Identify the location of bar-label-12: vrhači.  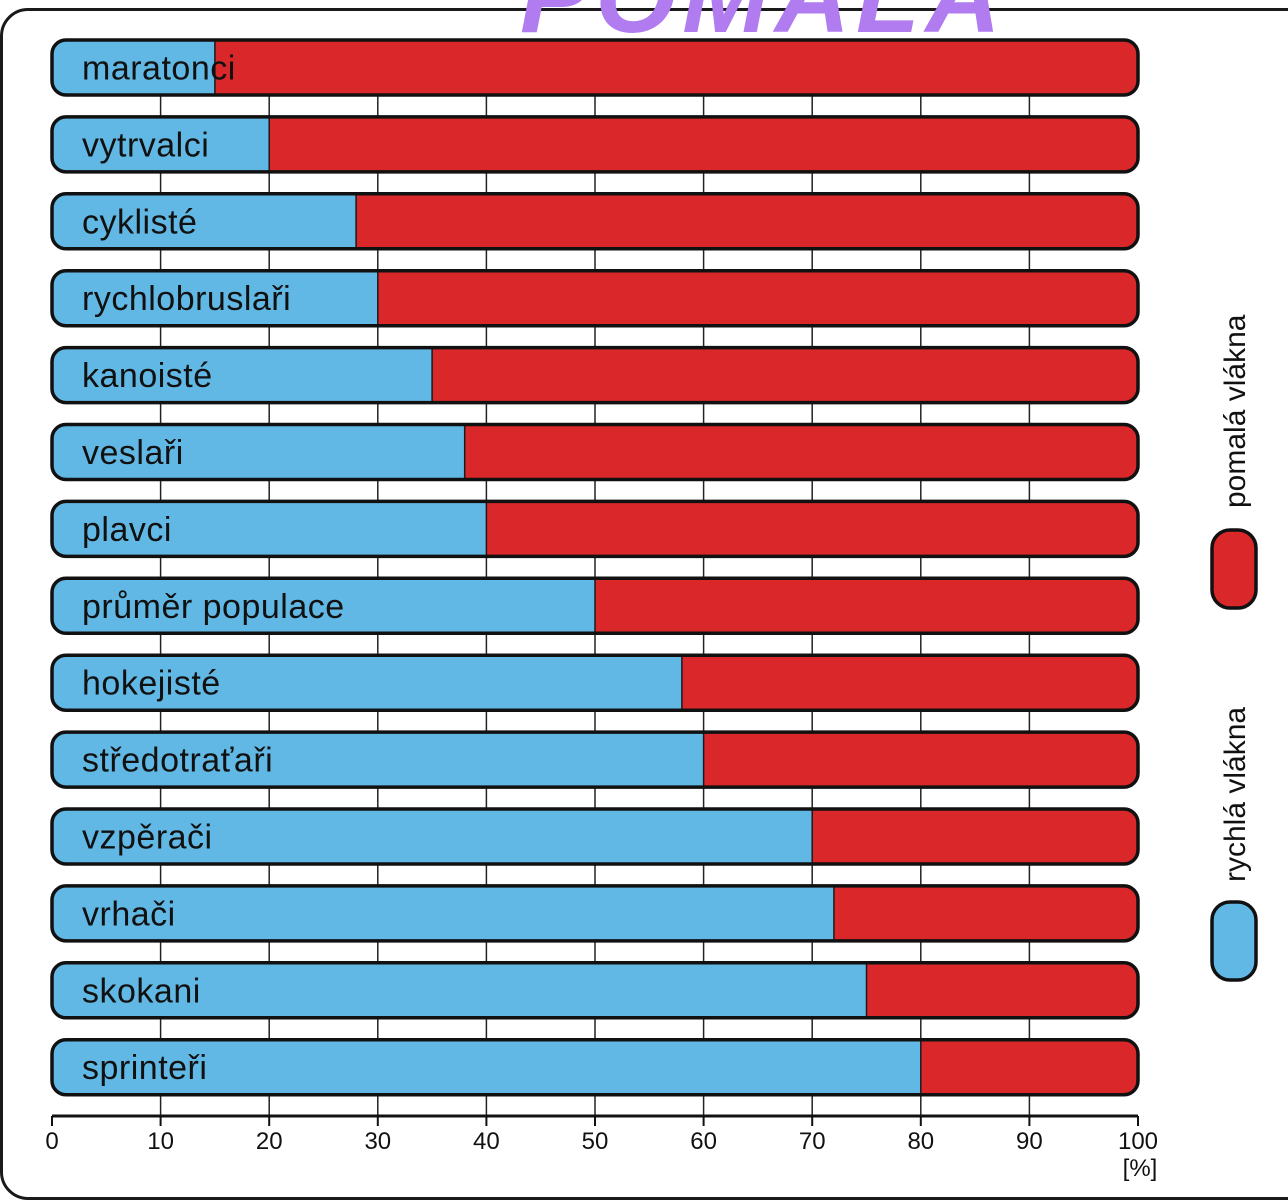
(129, 914).